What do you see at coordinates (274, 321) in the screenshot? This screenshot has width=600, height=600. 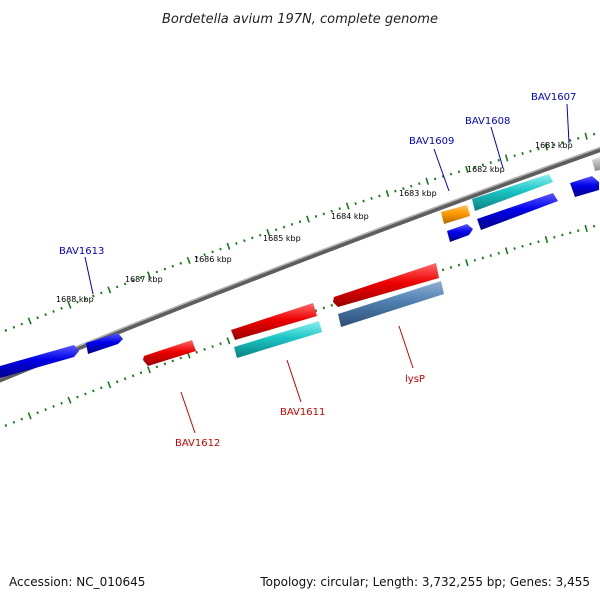 I see `gene-arrow-bav1611-upper` at bounding box center [274, 321].